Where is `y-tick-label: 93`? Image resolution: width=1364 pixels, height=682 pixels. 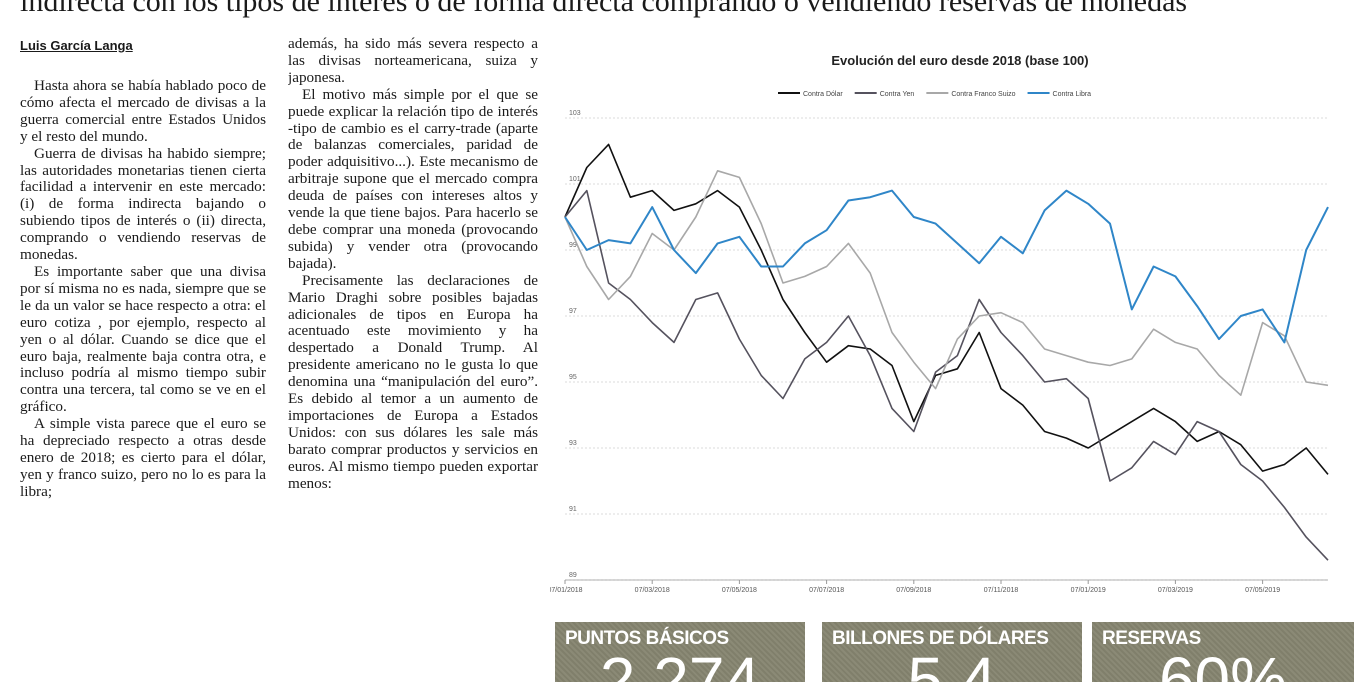
y-tick-label: 93 is located at coordinates (573, 443).